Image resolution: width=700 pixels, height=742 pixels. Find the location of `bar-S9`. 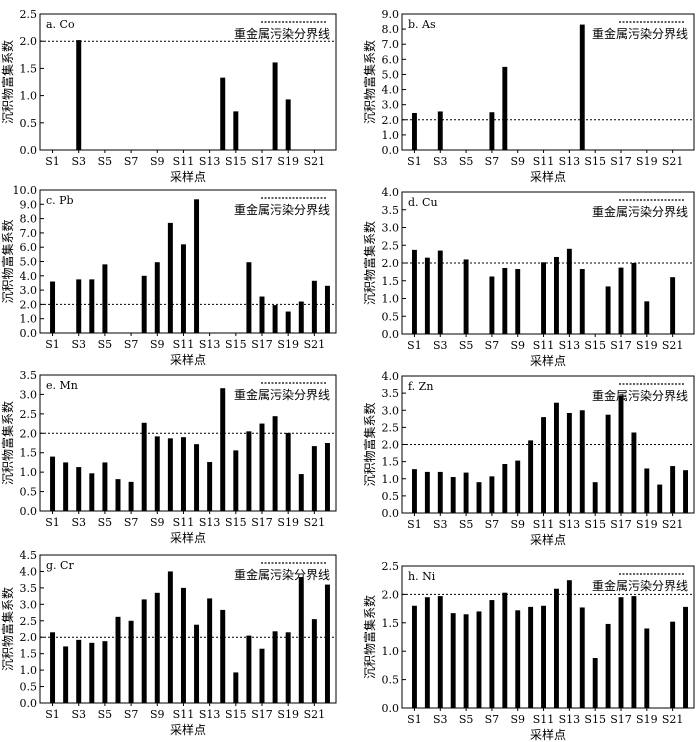

bar-S9 is located at coordinates (157, 647).